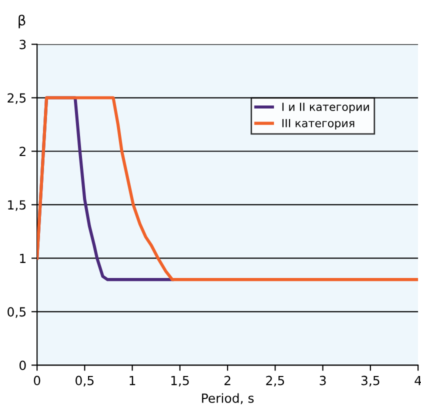 The width and height of the screenshot is (421, 414). What do you see at coordinates (180, 381) in the screenshot?
I see `x-tick-label: 1,5` at bounding box center [180, 381].